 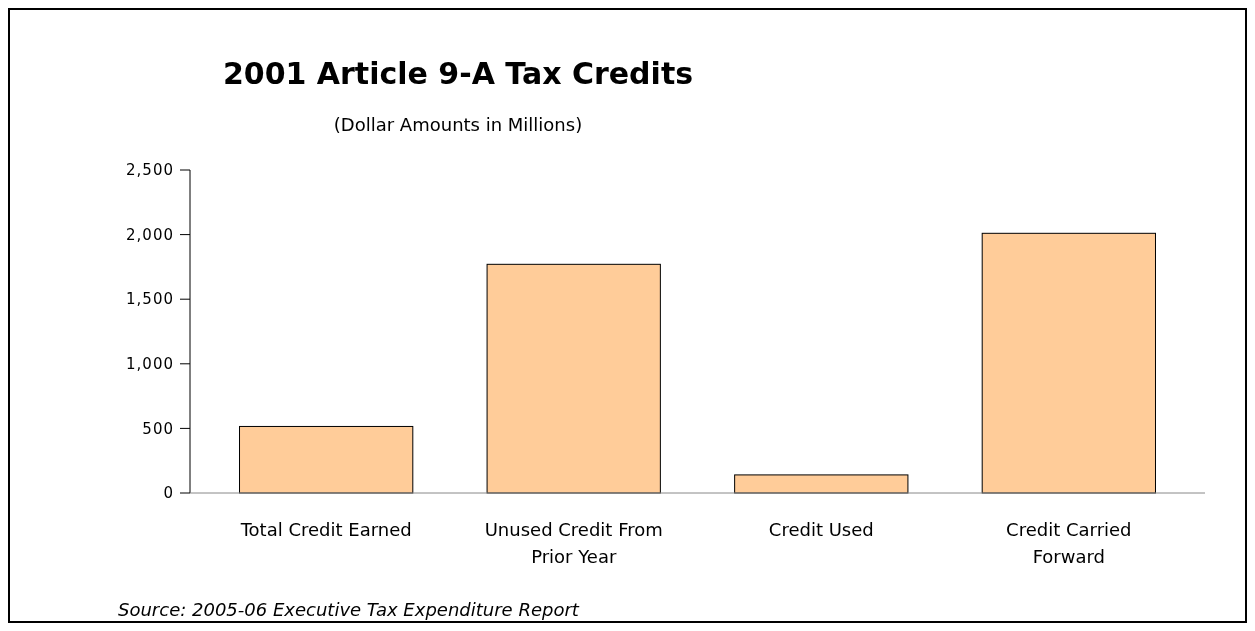 I want to click on y-tick-label: 1,000, so click(x=150, y=364).